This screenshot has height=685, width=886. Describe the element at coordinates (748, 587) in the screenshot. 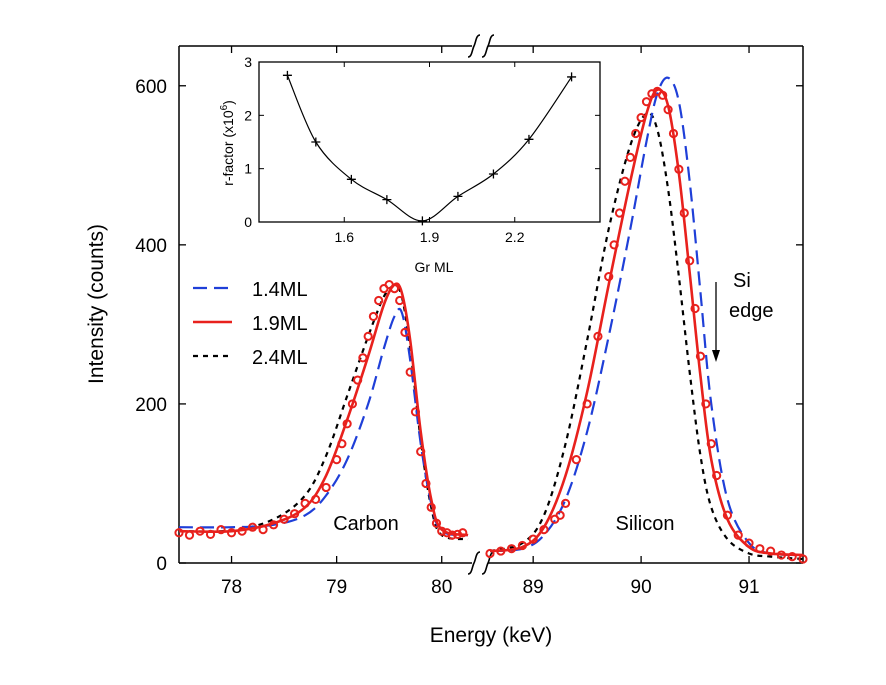

I see `x-tick-label: 91` at that location.